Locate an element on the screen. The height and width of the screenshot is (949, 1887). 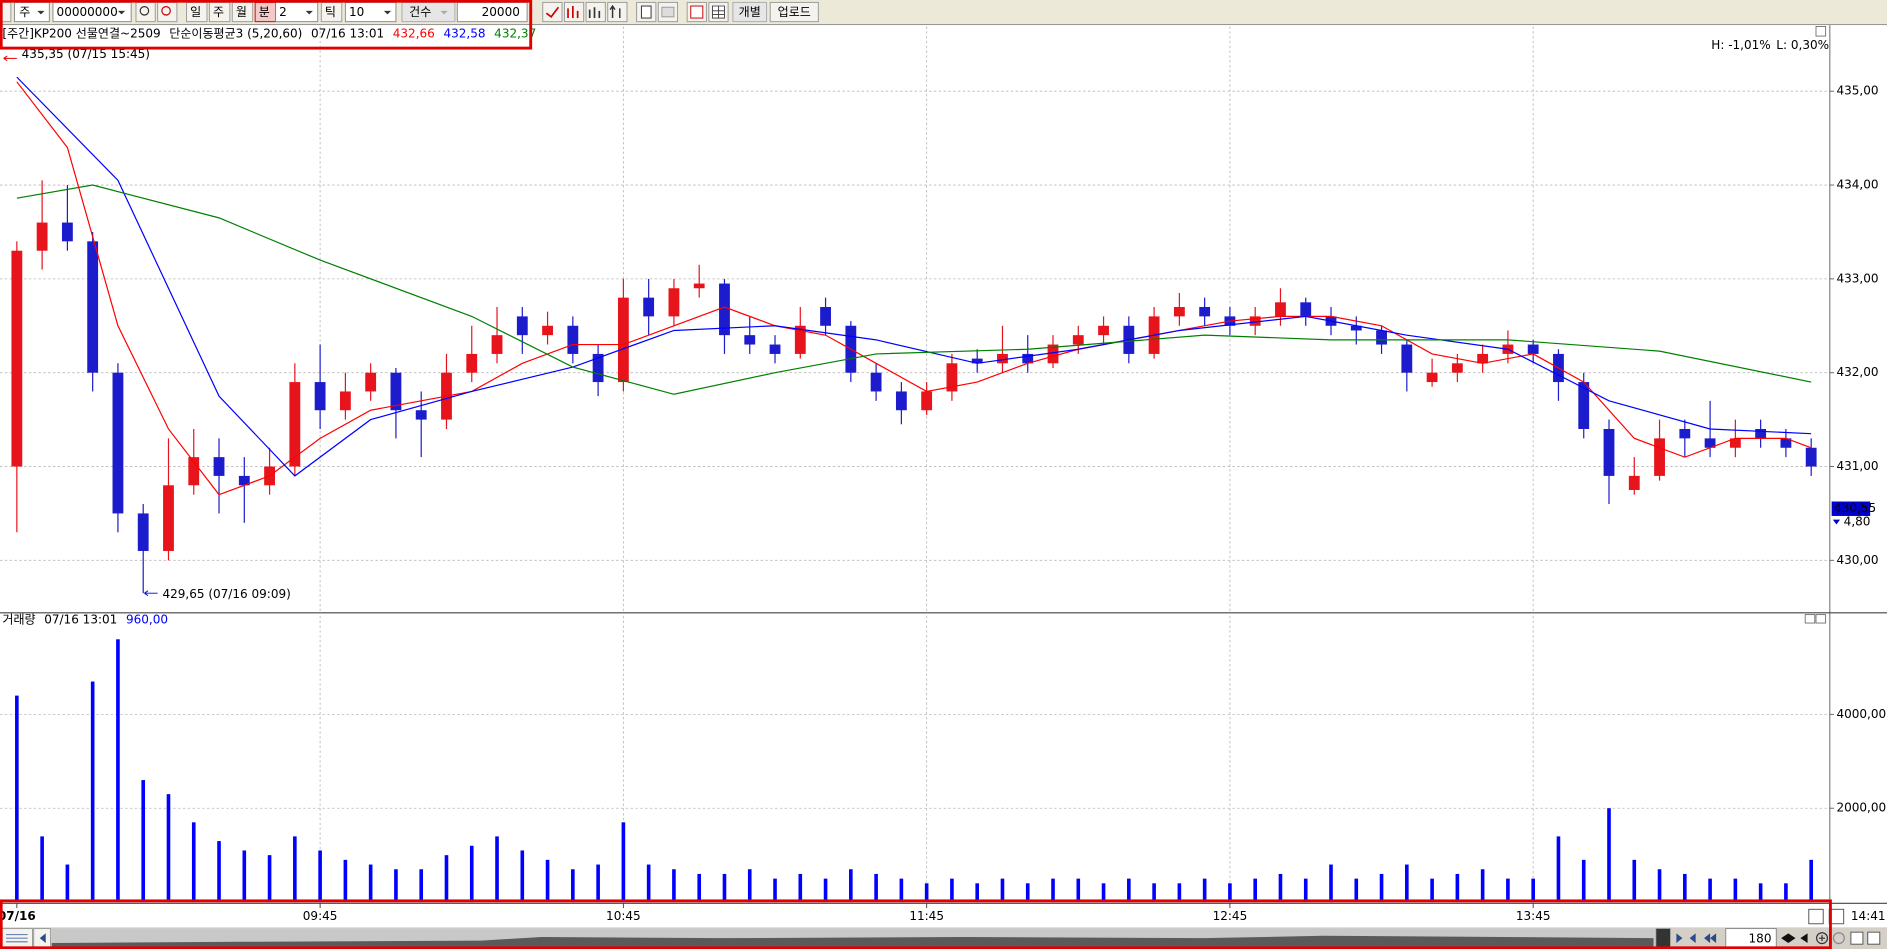
zoom-plus is located at coordinates (1822, 938).